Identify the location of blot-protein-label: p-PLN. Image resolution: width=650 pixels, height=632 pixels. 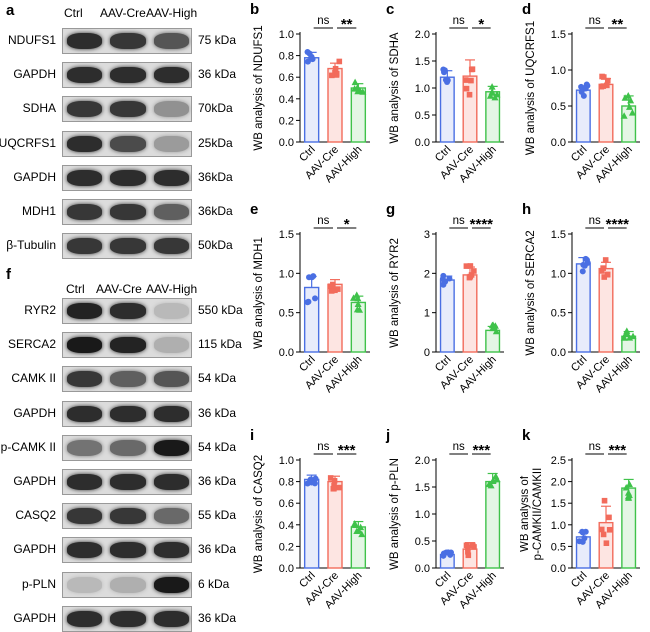
(38, 583).